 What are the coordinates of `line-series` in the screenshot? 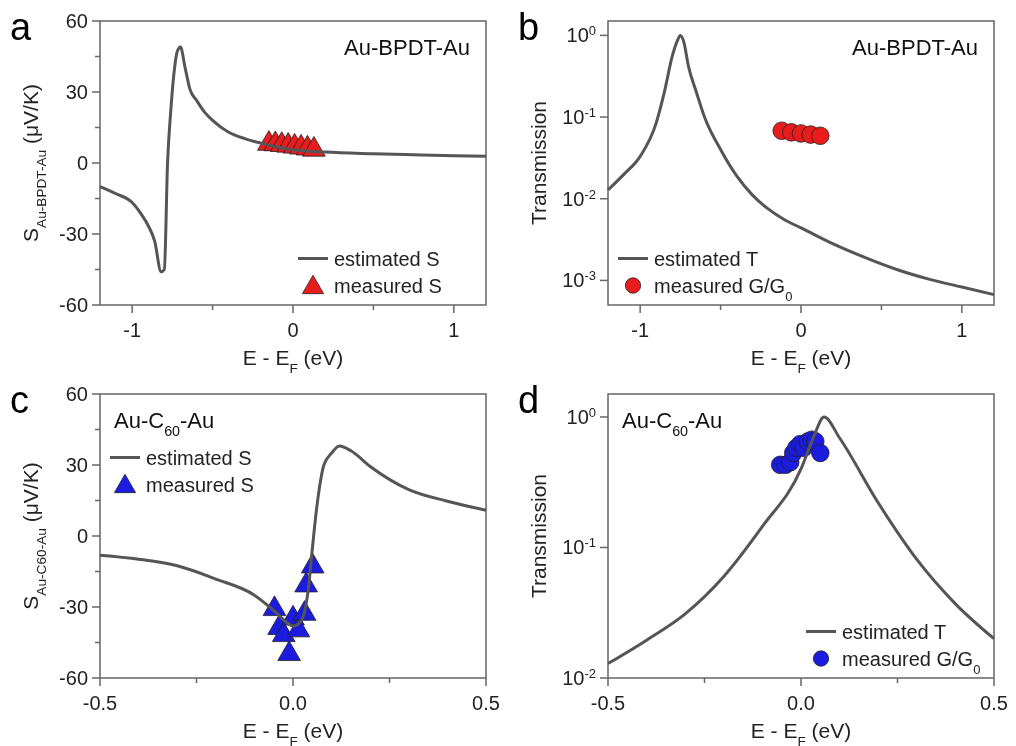 It's located at (801, 540).